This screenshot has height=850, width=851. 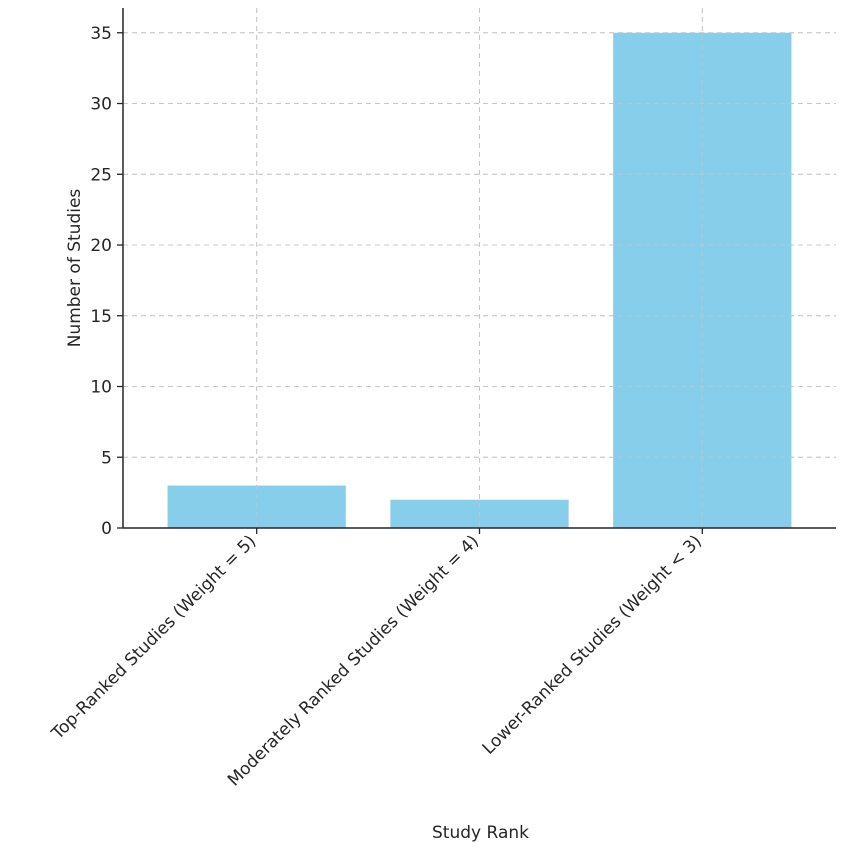 What do you see at coordinates (592, 644) in the screenshot?
I see `x-tick-label: Lower-Ranked Studies (Weight < 3)` at bounding box center [592, 644].